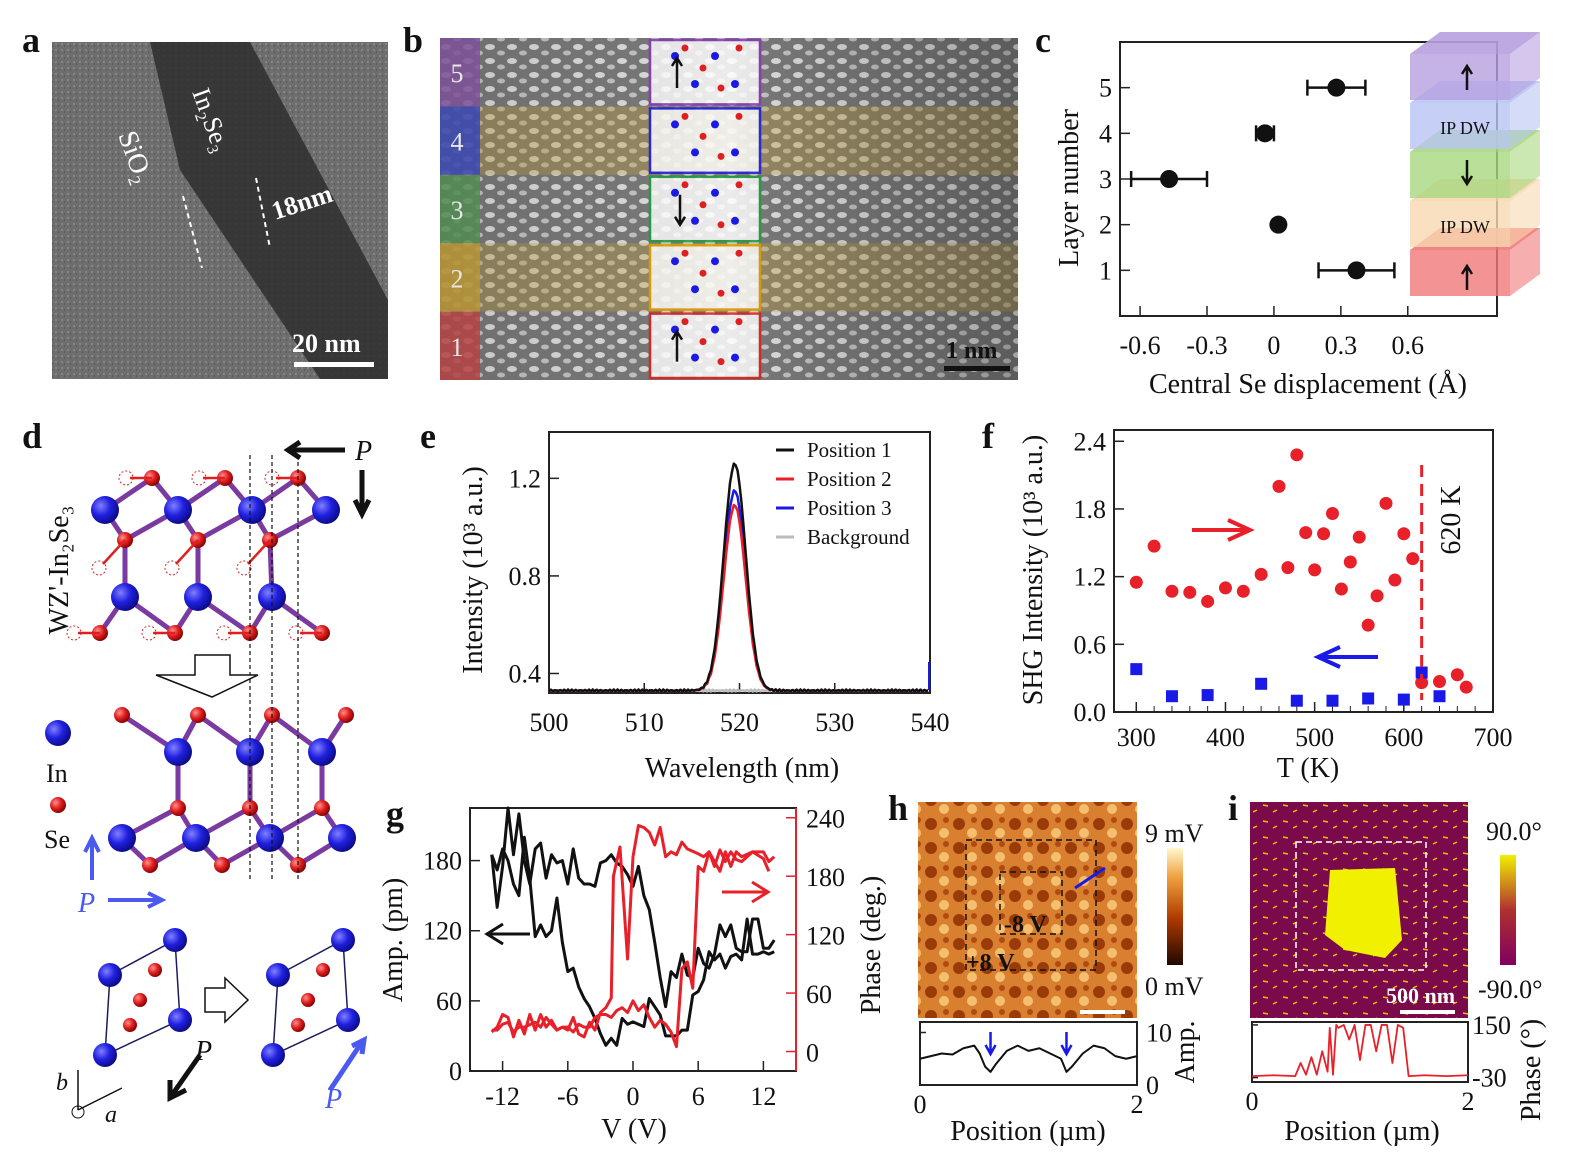 The image size is (1569, 1163). Describe the element at coordinates (111, 1115) in the screenshot. I see `axis-a-label: a` at that location.